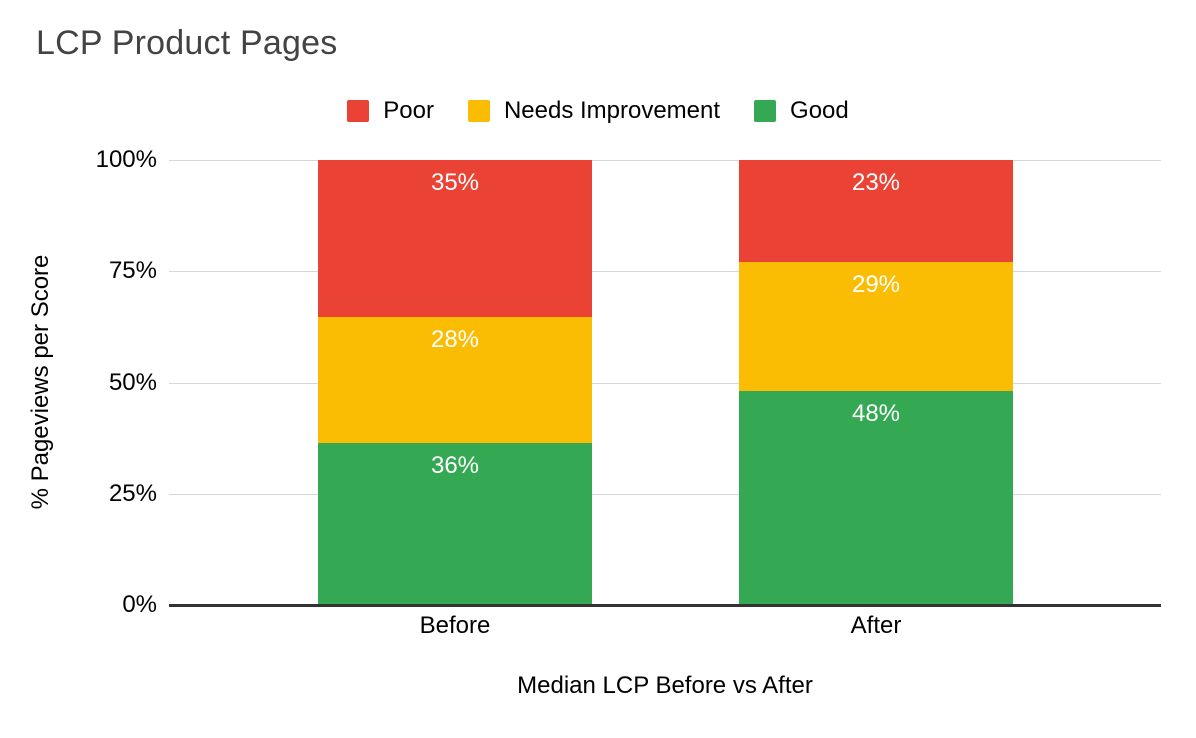 The height and width of the screenshot is (738, 1196). What do you see at coordinates (455, 182) in the screenshot?
I see `data-label: 35%` at bounding box center [455, 182].